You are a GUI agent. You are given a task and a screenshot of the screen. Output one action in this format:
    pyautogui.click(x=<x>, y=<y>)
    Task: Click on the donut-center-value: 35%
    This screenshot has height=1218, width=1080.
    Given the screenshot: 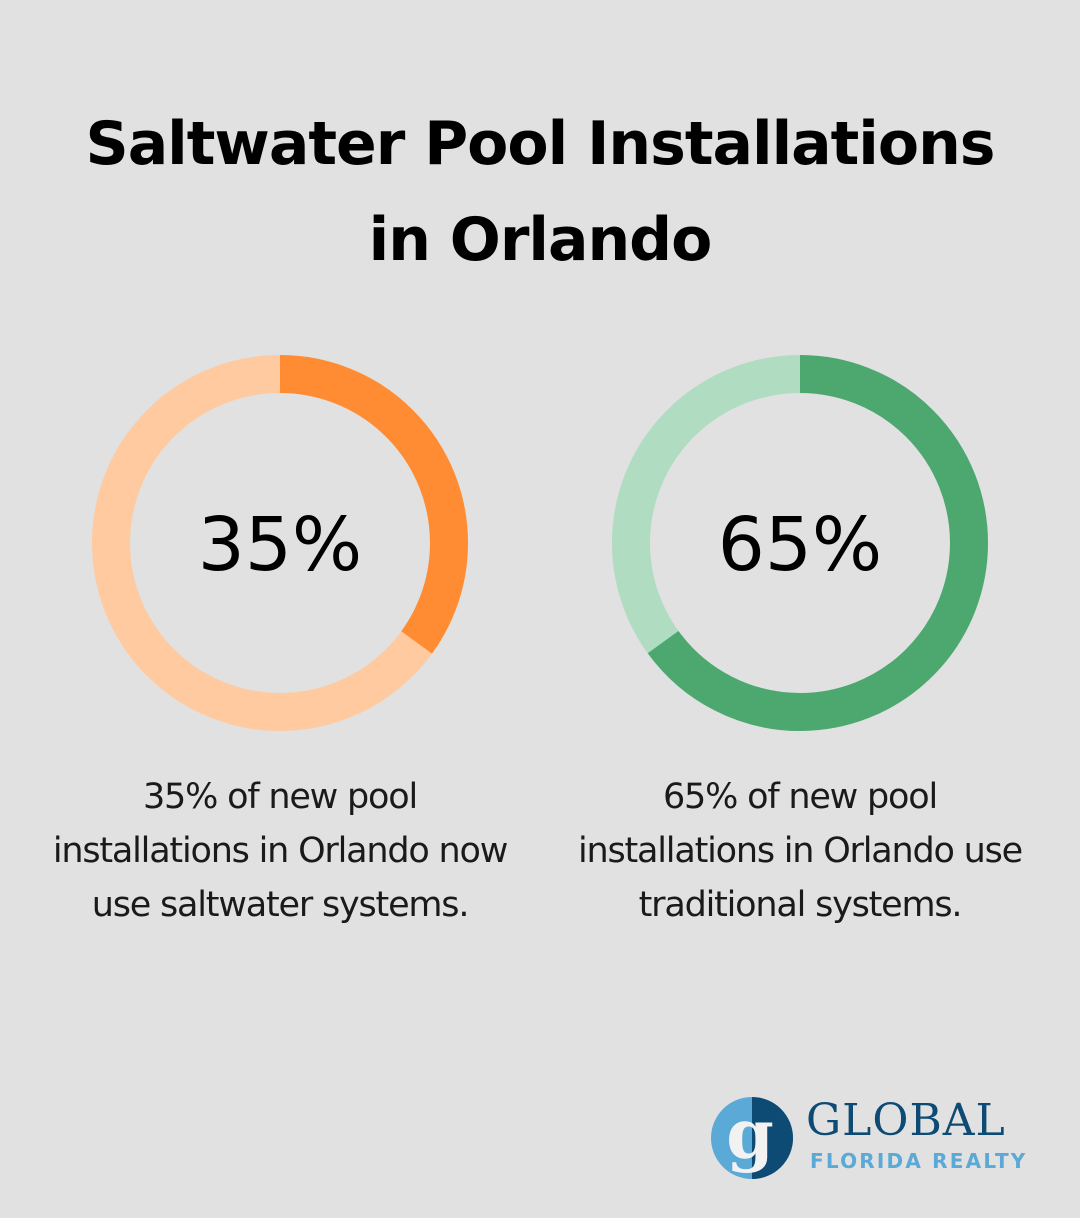 What is the action you would take?
    pyautogui.click(x=280, y=545)
    